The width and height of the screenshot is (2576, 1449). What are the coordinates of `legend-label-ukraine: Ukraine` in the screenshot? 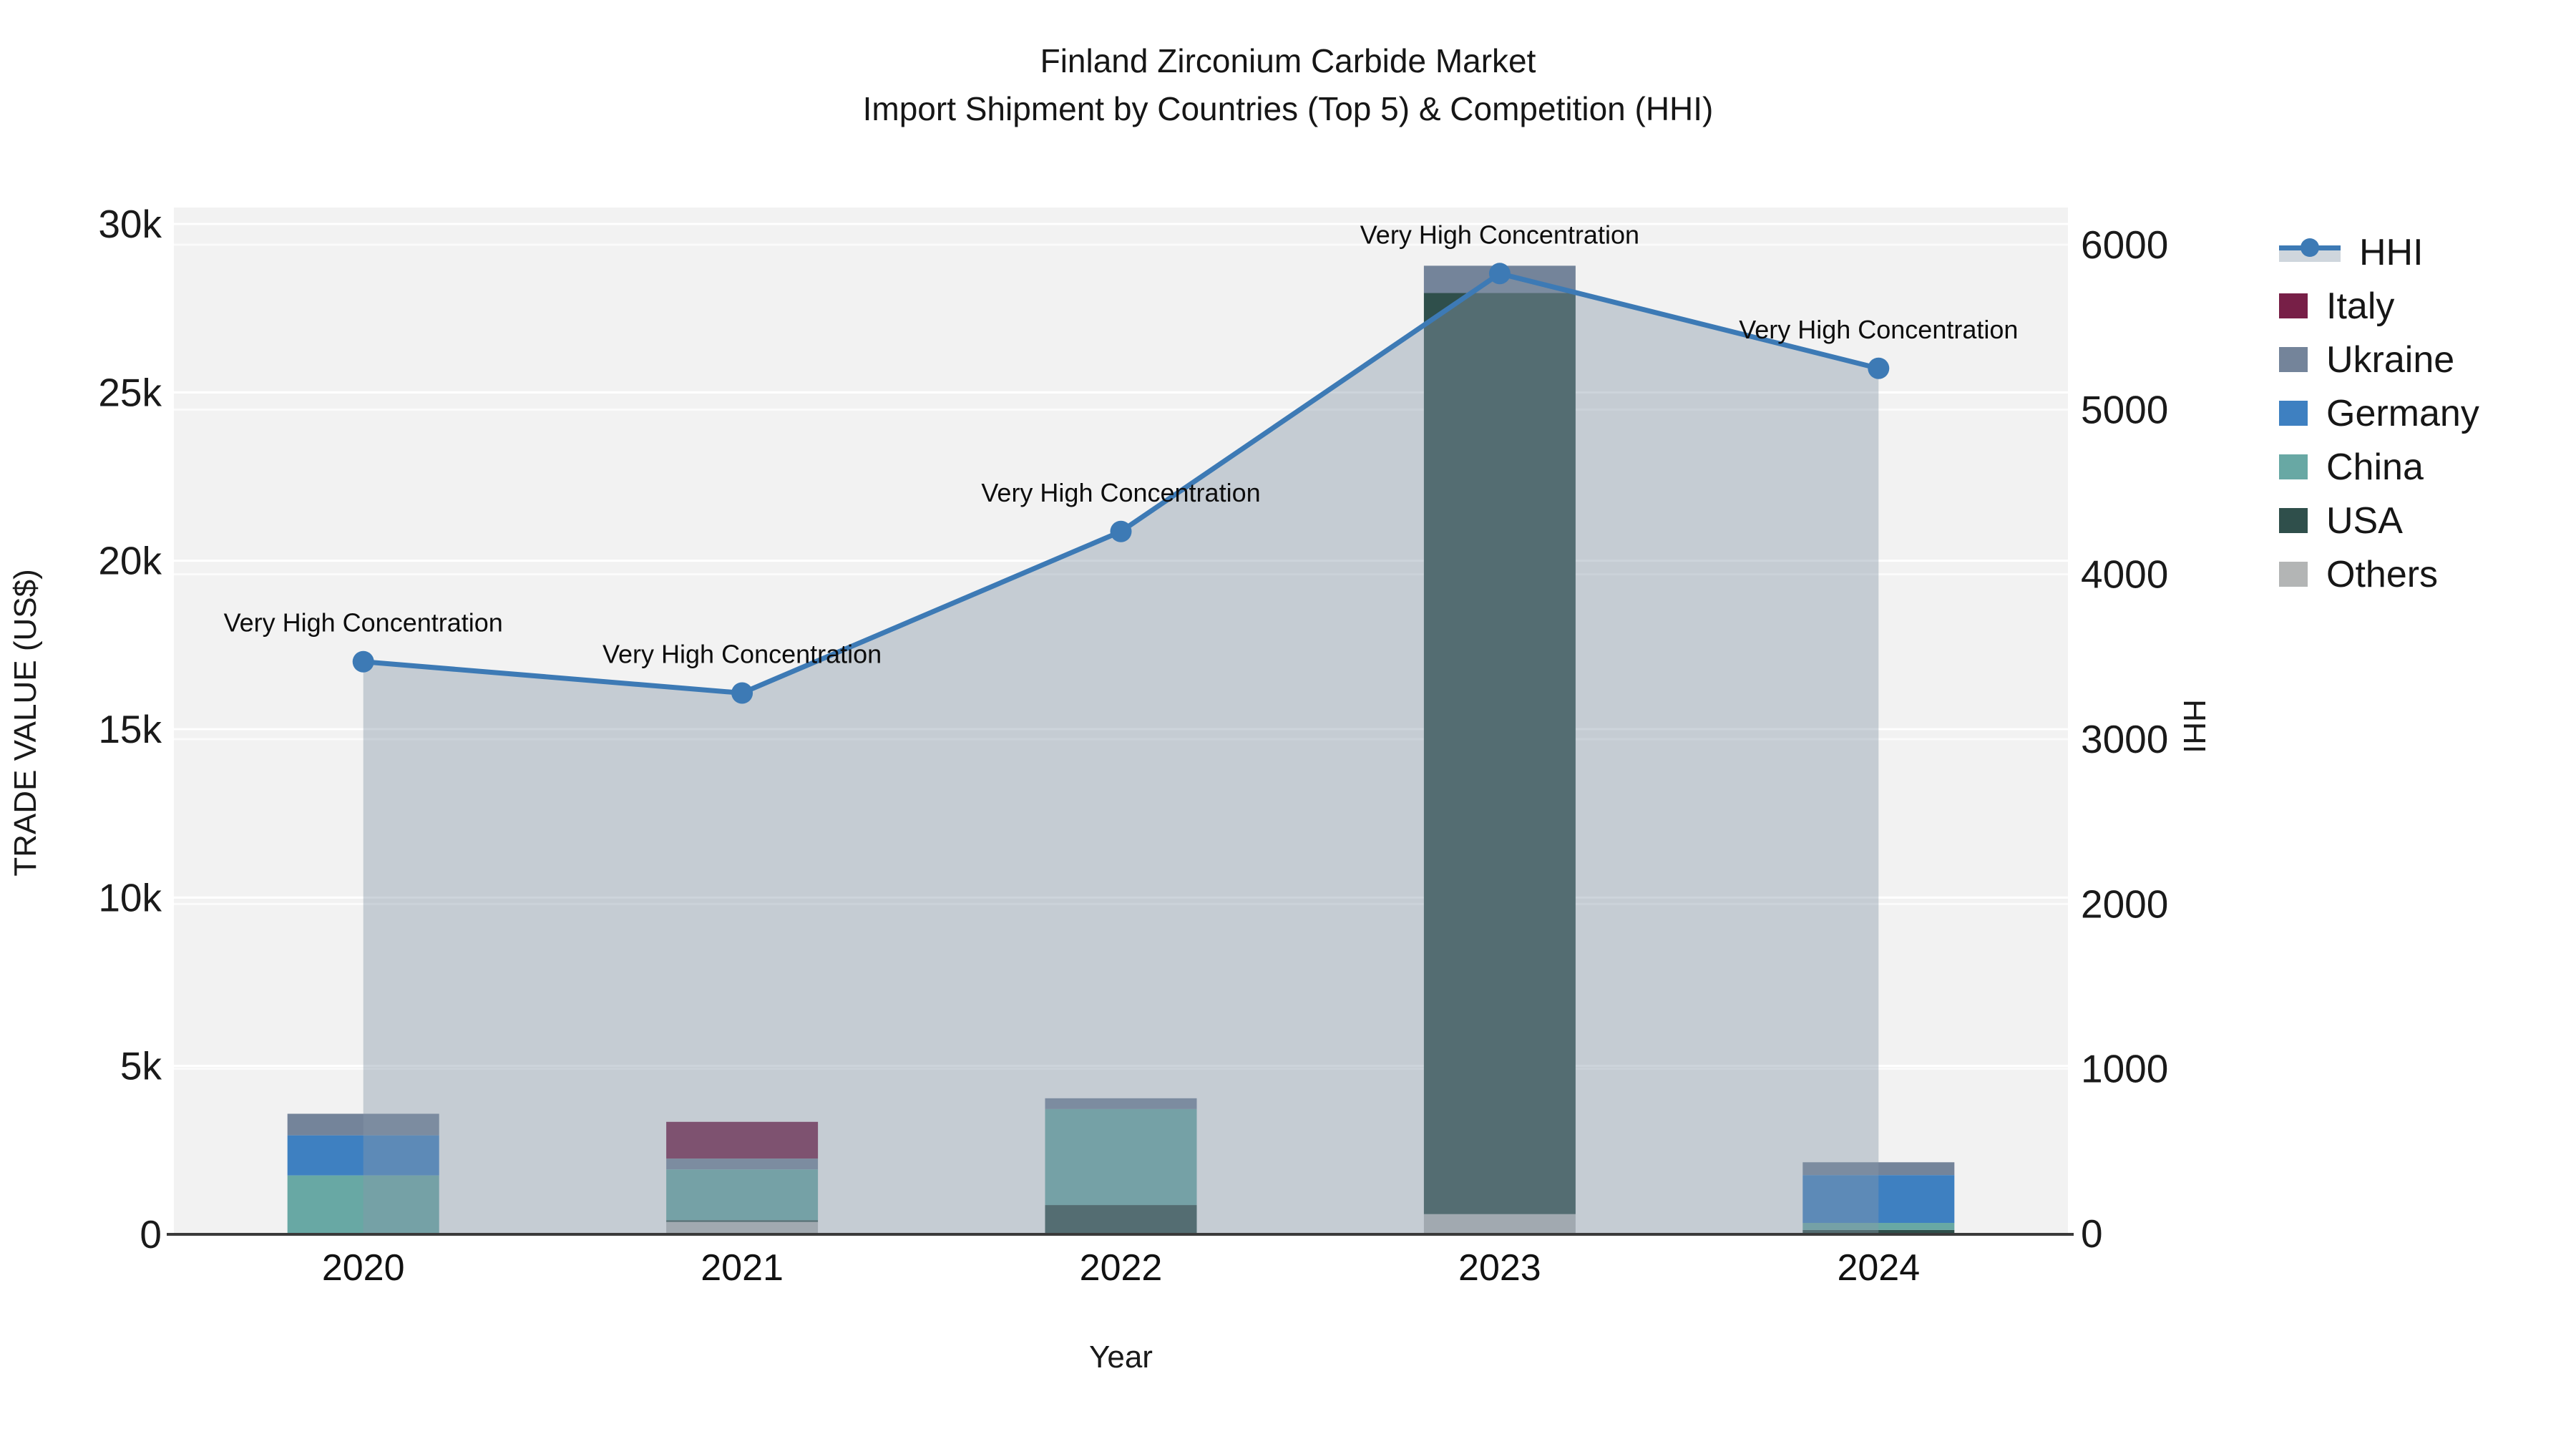 It's located at (2390, 359).